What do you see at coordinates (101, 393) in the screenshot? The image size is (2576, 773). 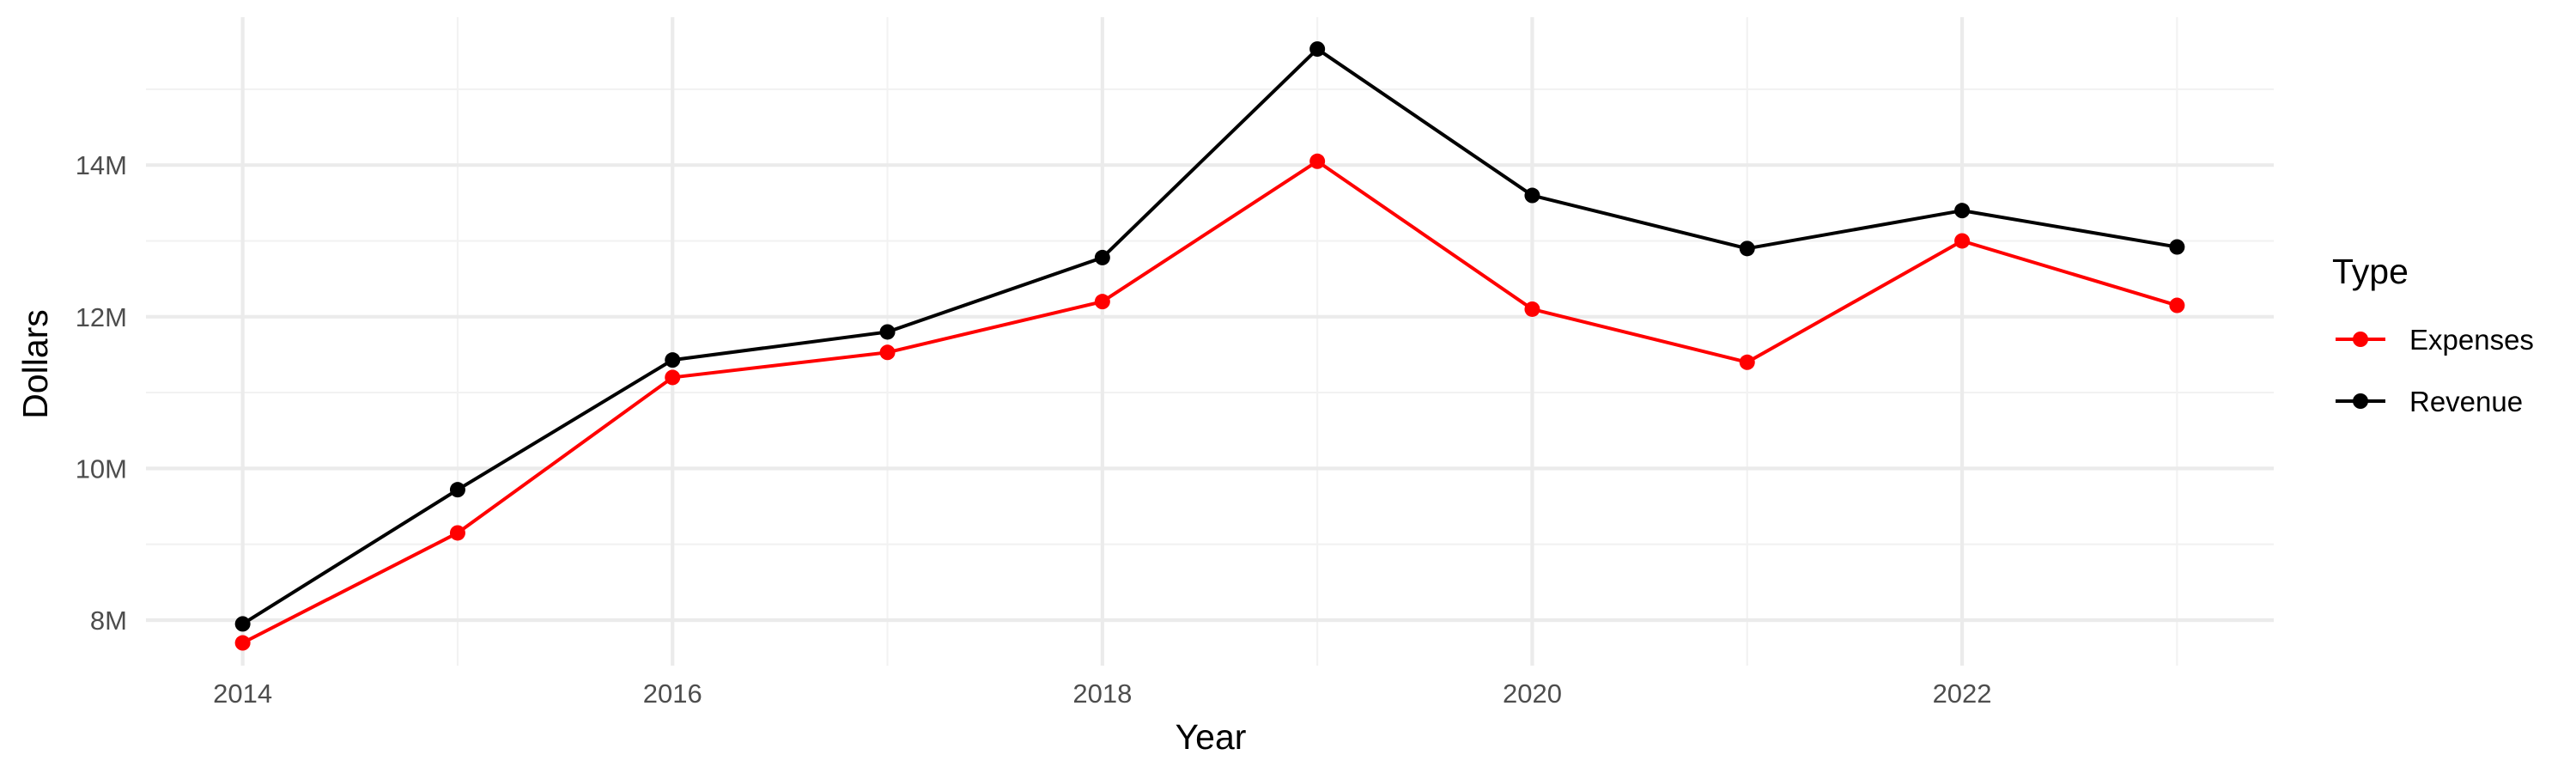 I see `y-axis-tick-labels: 8M 10M 12M 14M` at bounding box center [101, 393].